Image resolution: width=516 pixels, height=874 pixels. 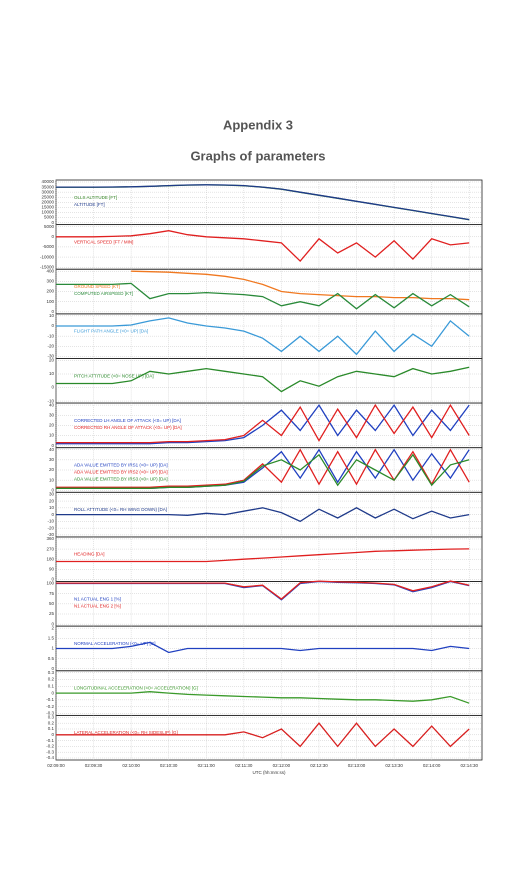 I want to click on x-tick-label: 02:11:00, so click(x=207, y=765).